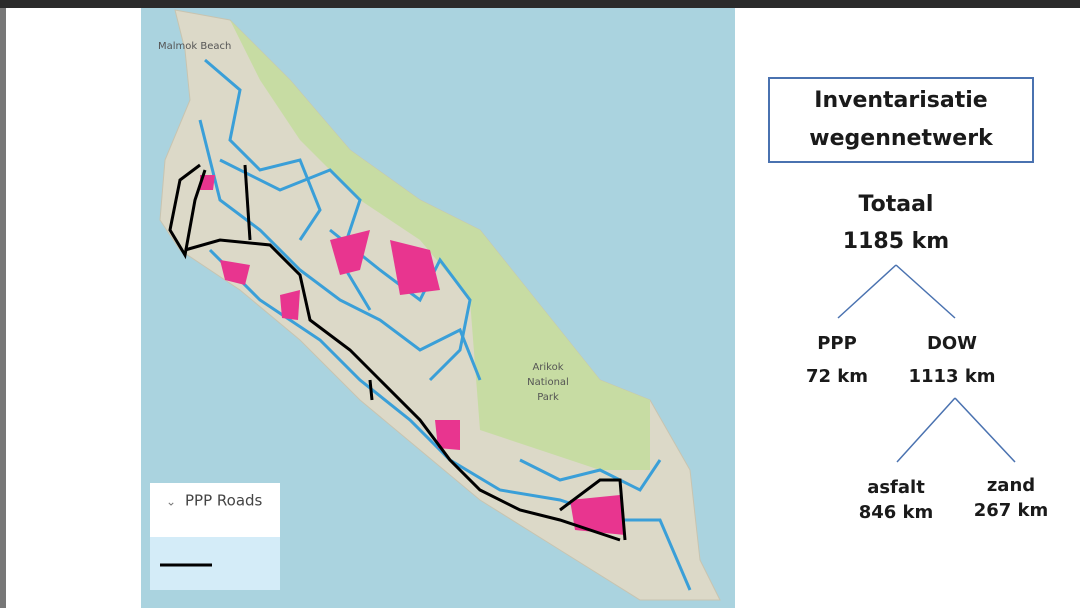 This screenshot has height=612, width=1080. What do you see at coordinates (548, 397) in the screenshot?
I see `map-label: Park` at bounding box center [548, 397].